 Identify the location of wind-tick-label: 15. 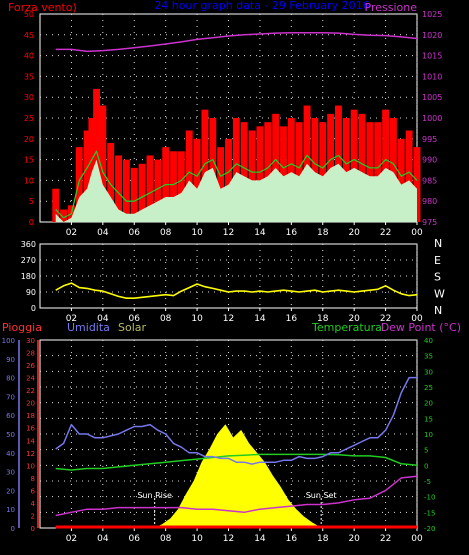
(29, 160).